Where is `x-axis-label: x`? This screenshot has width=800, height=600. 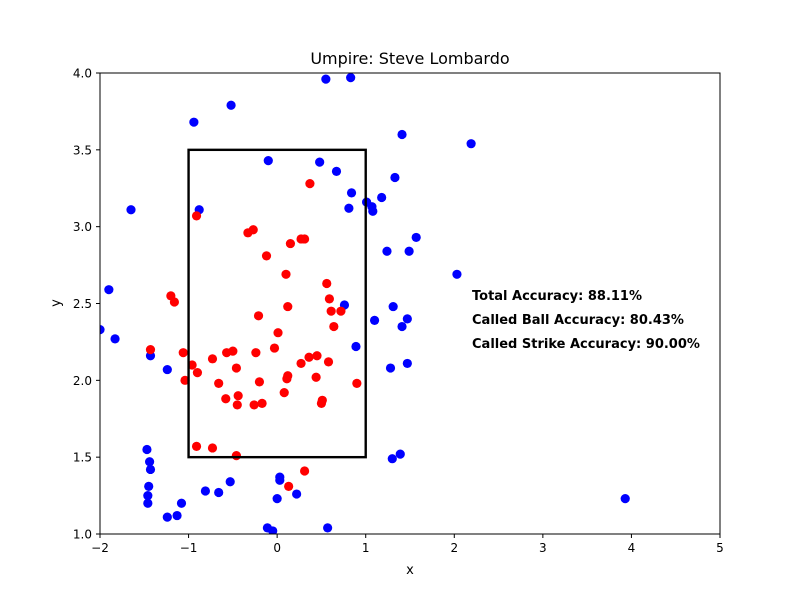 x-axis-label: x is located at coordinates (410, 570).